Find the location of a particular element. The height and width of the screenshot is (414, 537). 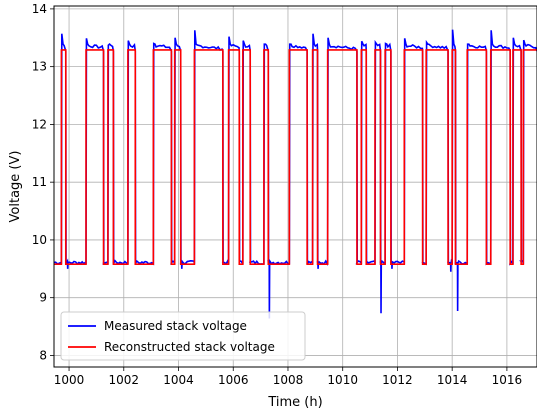

x-tick-label: 1016 is located at coordinates (507, 380).